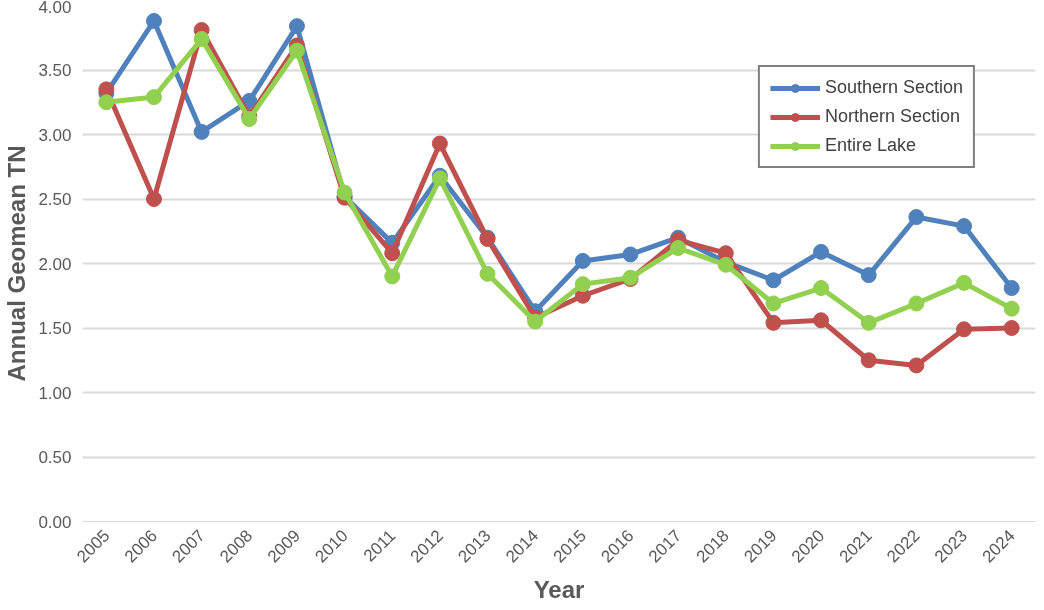  Describe the element at coordinates (55, 135) in the screenshot. I see `y-tick-label: 3.00` at that location.